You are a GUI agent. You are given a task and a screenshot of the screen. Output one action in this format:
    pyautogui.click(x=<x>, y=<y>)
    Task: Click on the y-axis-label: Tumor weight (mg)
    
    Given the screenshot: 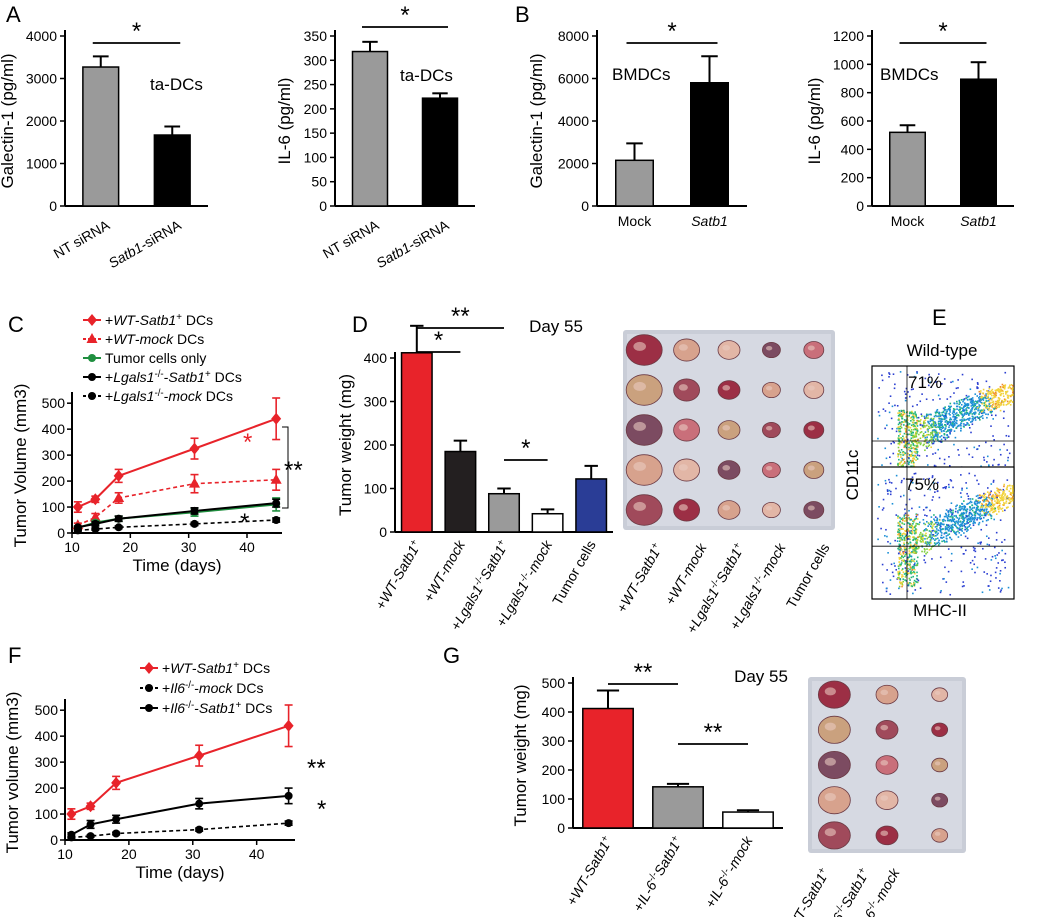 What is the action you would take?
    pyautogui.click(x=520, y=755)
    